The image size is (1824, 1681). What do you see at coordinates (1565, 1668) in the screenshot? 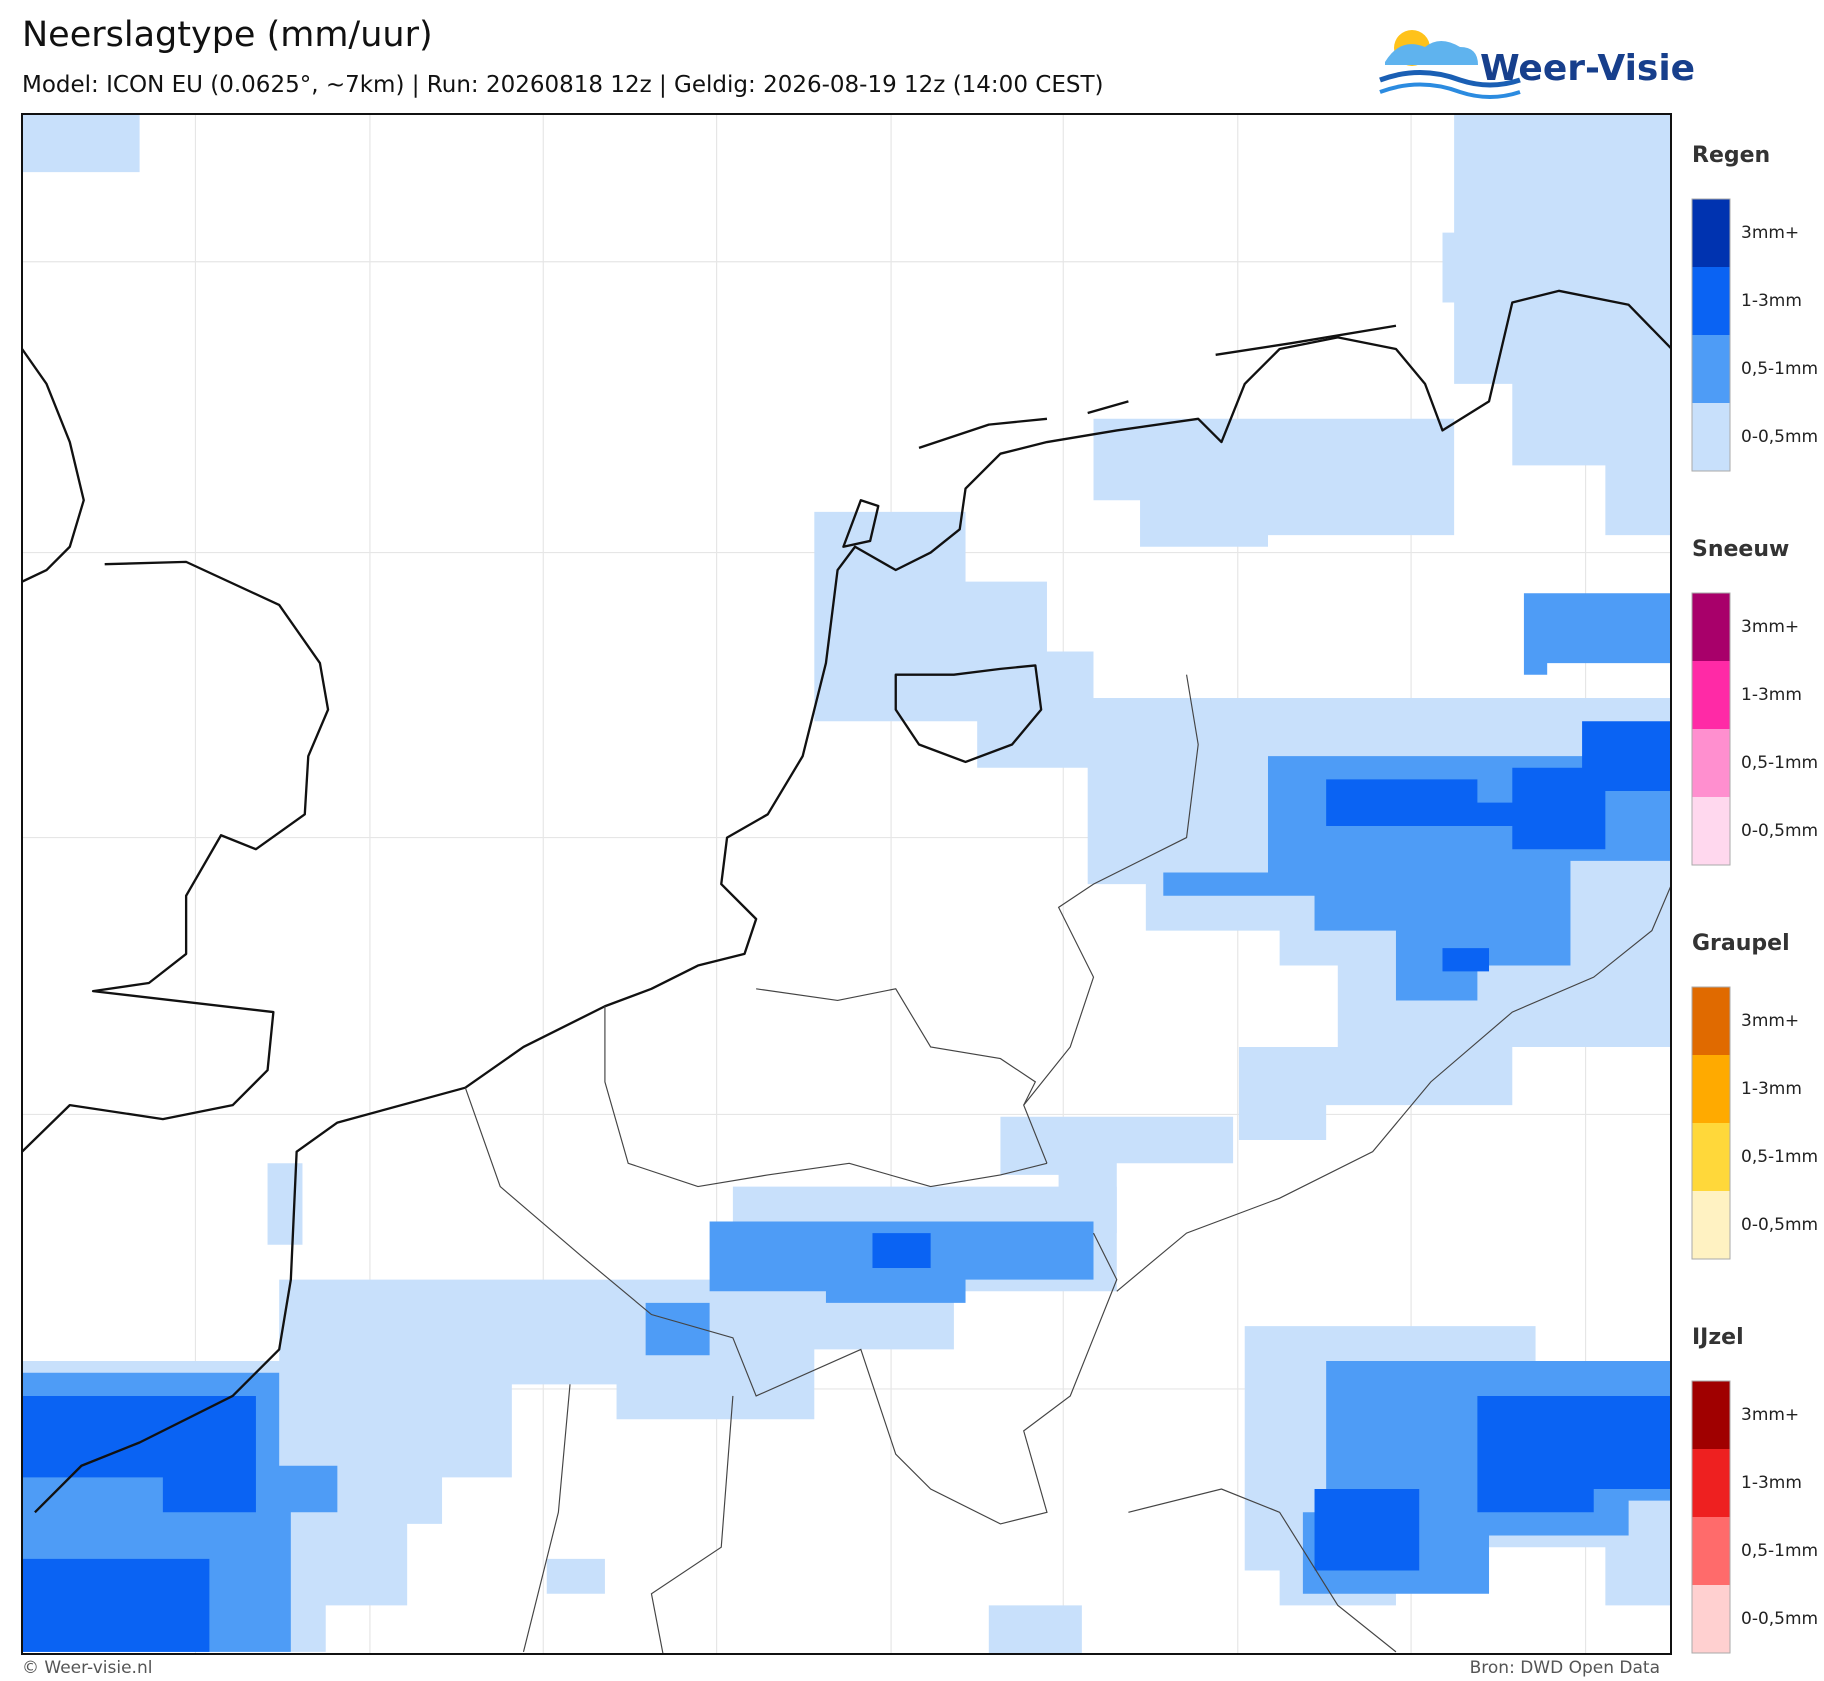
I see `footer-right: Bron: DWD Open Data` at bounding box center [1565, 1668].